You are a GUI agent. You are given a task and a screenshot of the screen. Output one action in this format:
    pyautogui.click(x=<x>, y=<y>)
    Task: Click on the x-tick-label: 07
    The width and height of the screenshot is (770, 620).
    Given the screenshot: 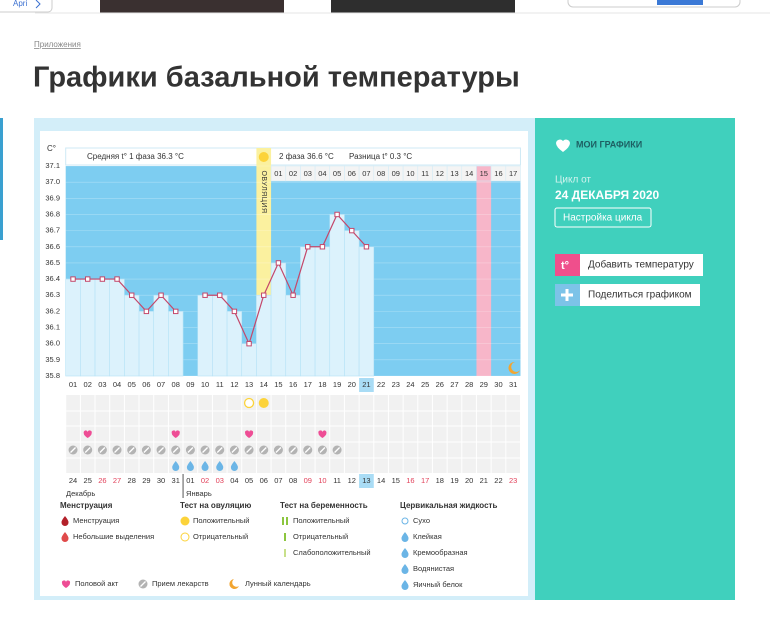 What is the action you would take?
    pyautogui.click(x=161, y=384)
    